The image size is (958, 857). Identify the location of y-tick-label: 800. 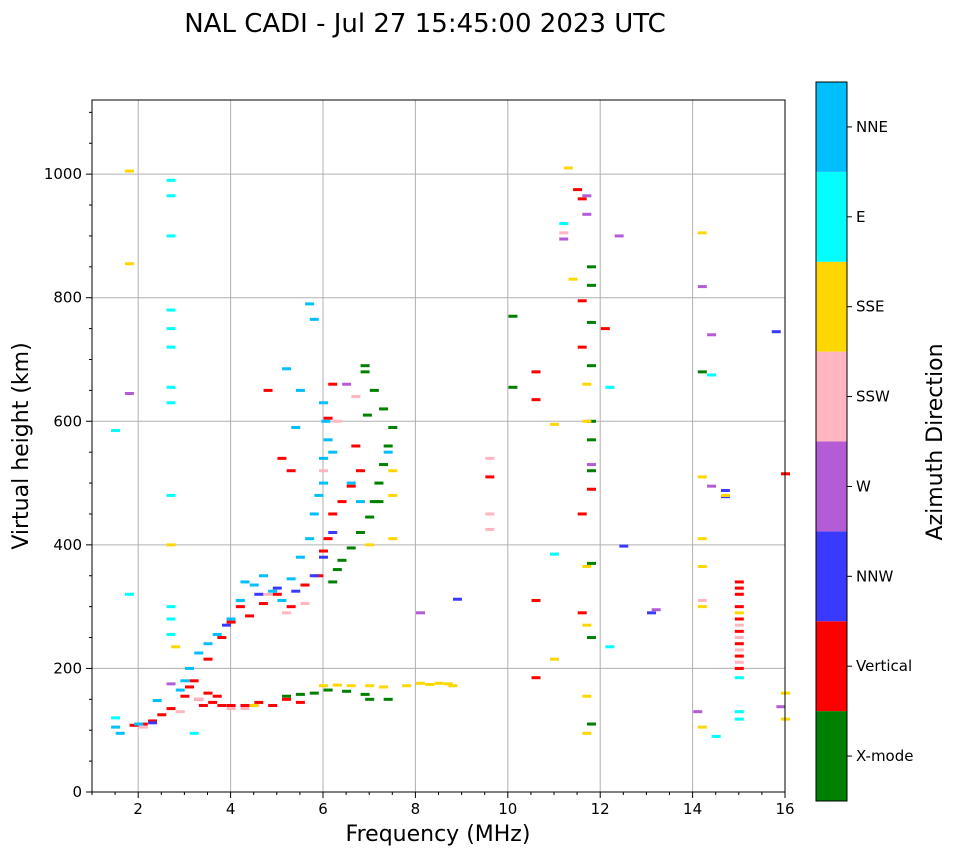
(67, 298).